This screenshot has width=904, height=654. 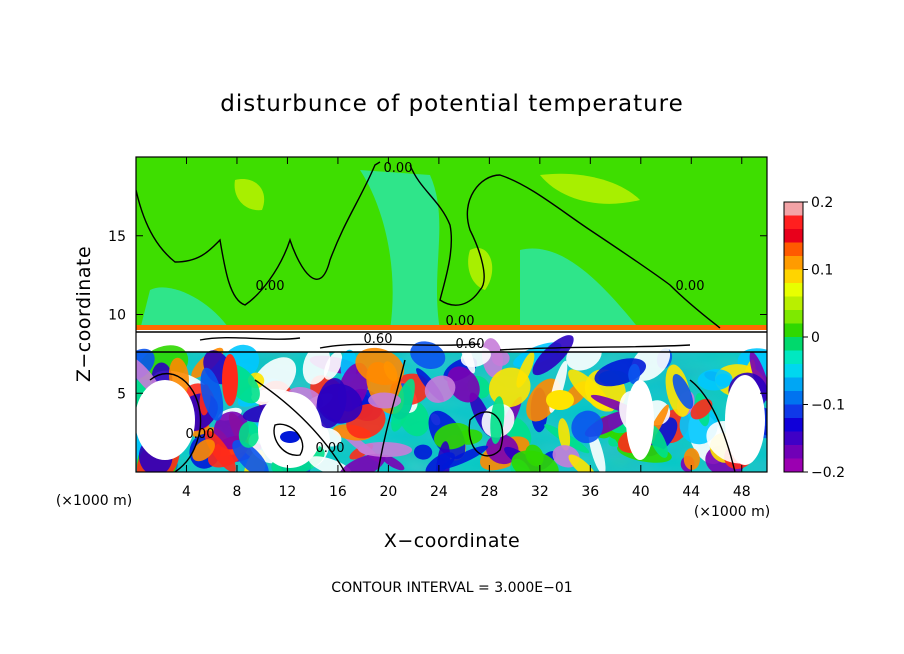 I want to click on x-tick-label: 12, so click(x=288, y=492).